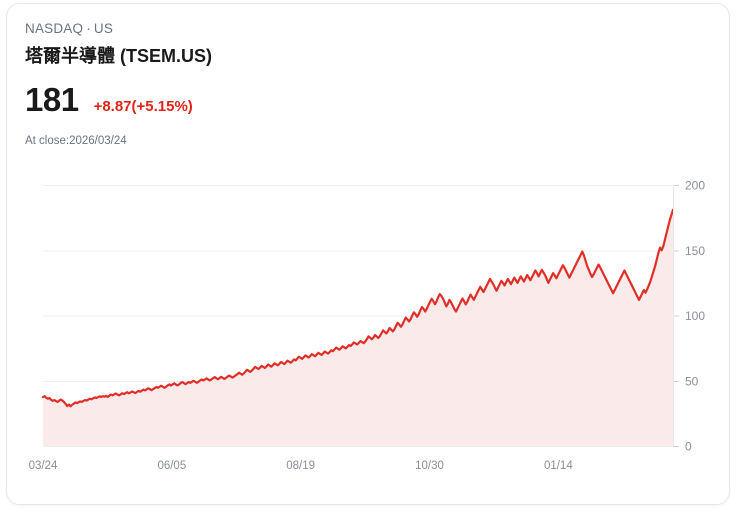  Describe the element at coordinates (54, 28) in the screenshot. I see `exchange-name: NASDAQ` at that location.